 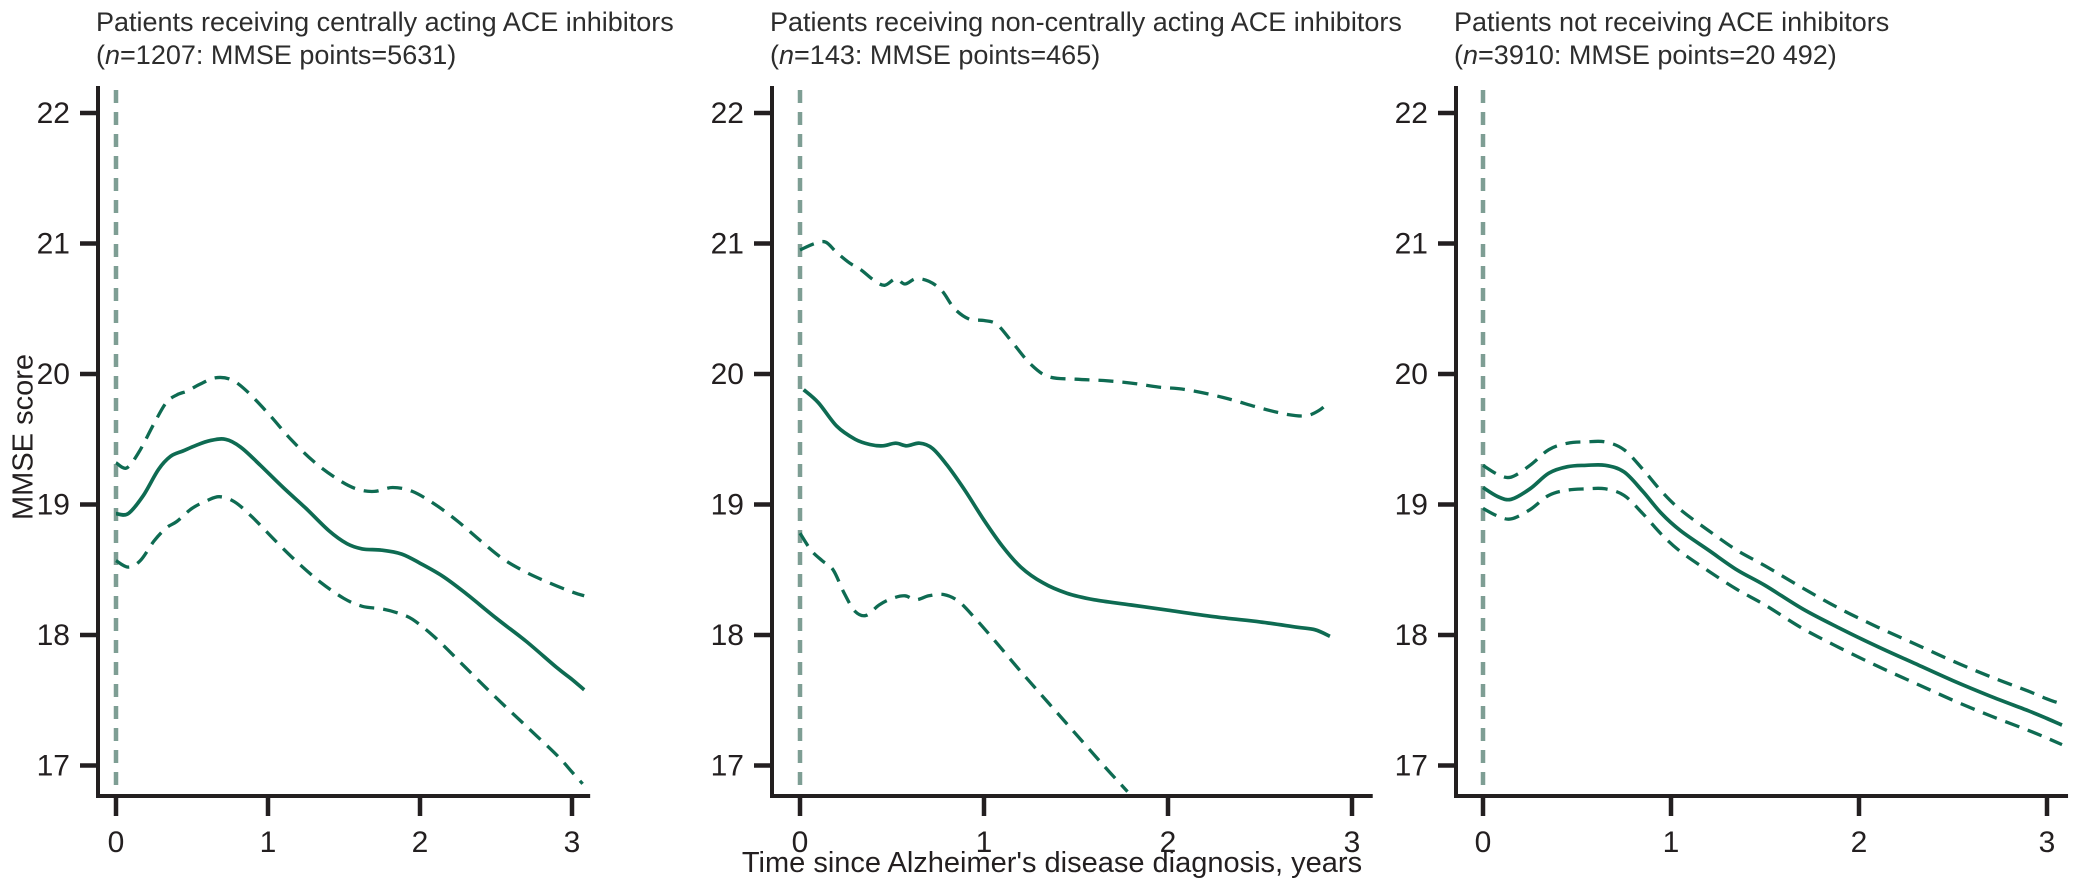 I want to click on subtitle-rest: =3910: MMSE points=20 492), so click(x=1657, y=55).